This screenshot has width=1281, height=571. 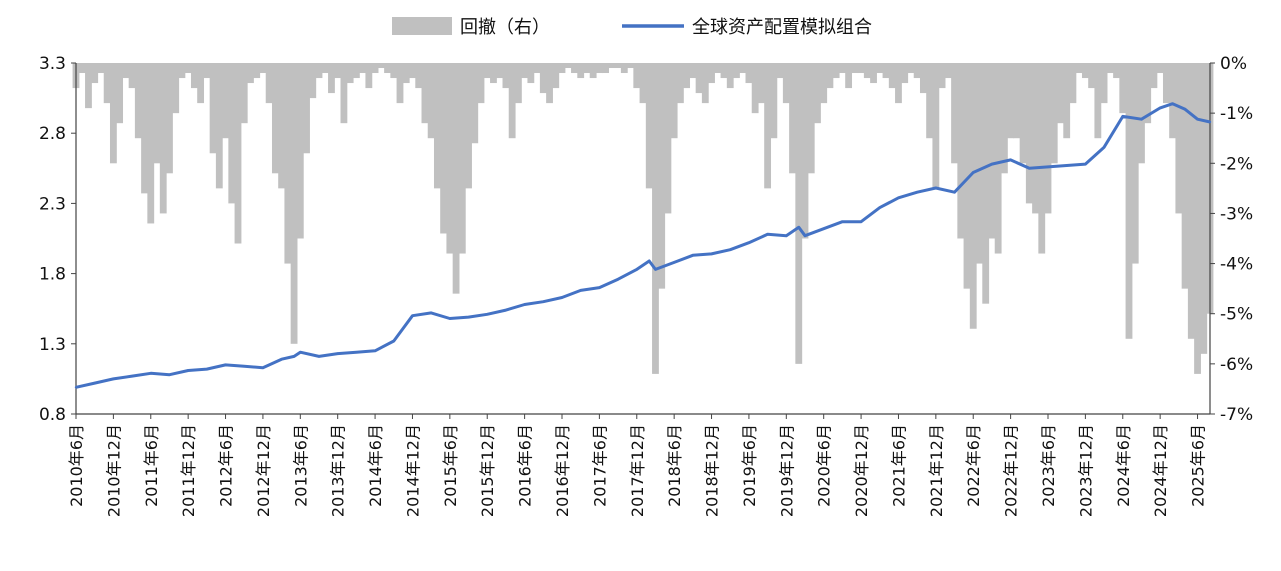 What do you see at coordinates (1231, 239) in the screenshot?
I see `right-axis-ticks: 0% -1% -2% -3% -4% -5% -6% -7%` at bounding box center [1231, 239].